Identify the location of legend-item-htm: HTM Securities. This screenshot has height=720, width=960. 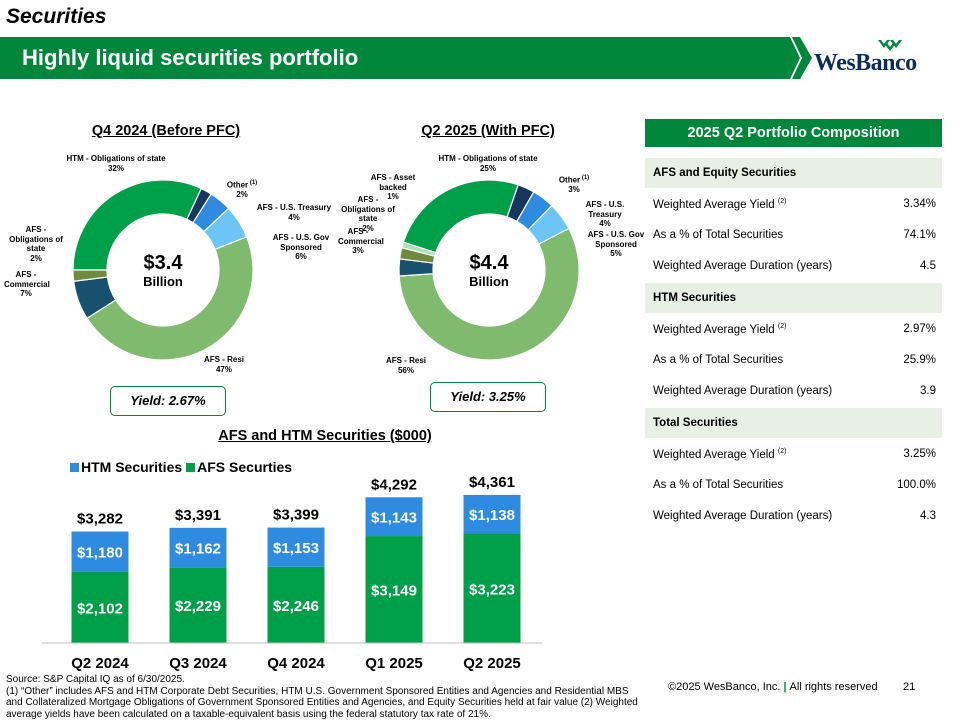
(126, 467).